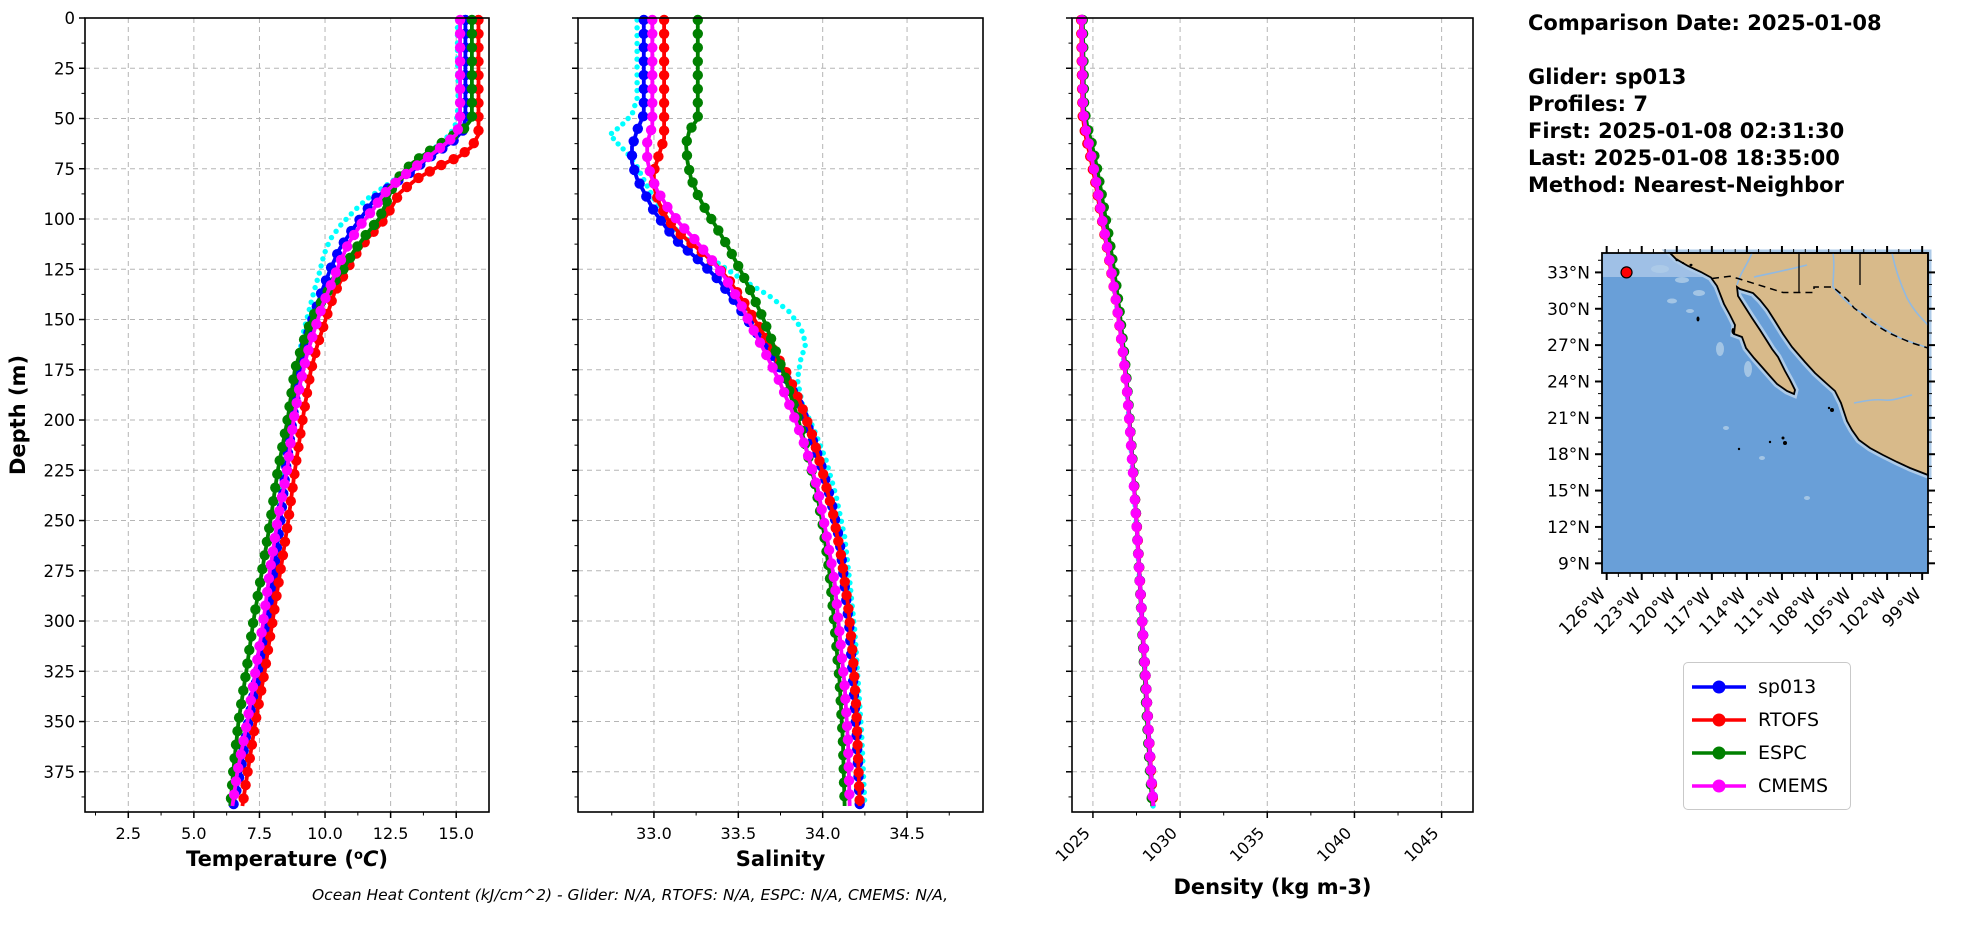 The image size is (1978, 934). I want to click on svg-text: 175, so click(60, 370).